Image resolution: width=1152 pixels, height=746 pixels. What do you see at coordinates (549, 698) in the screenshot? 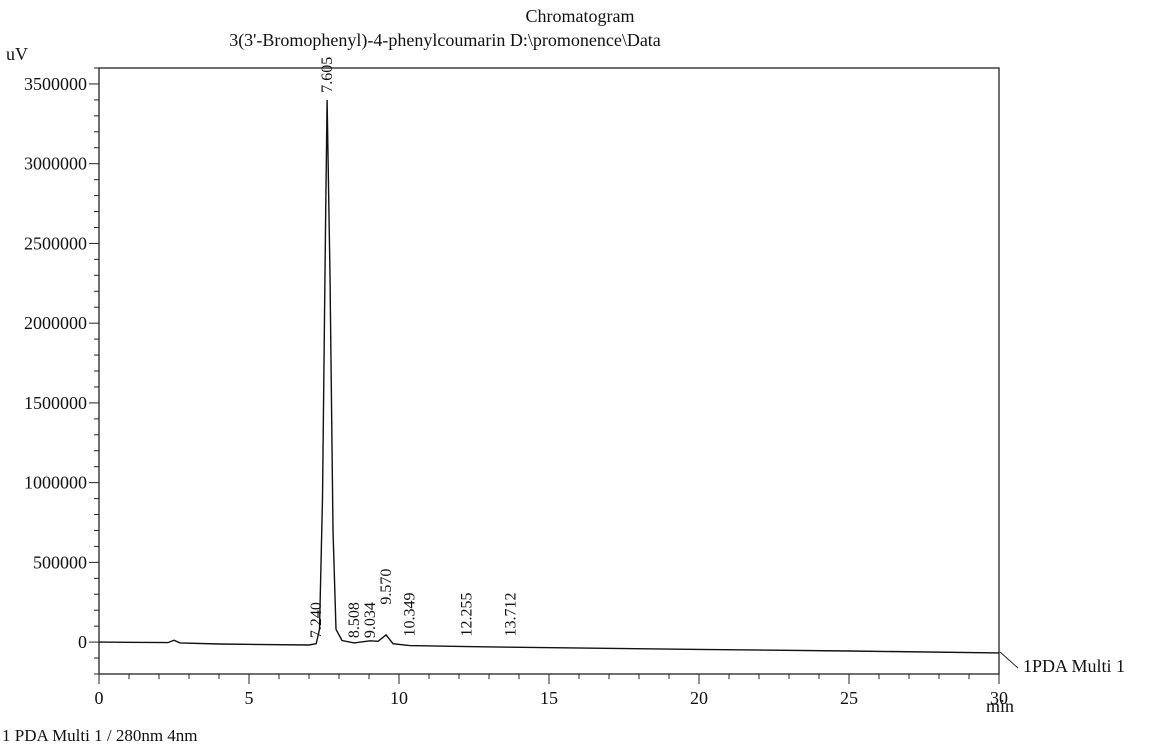
I see `x-tick-label: 15` at bounding box center [549, 698].